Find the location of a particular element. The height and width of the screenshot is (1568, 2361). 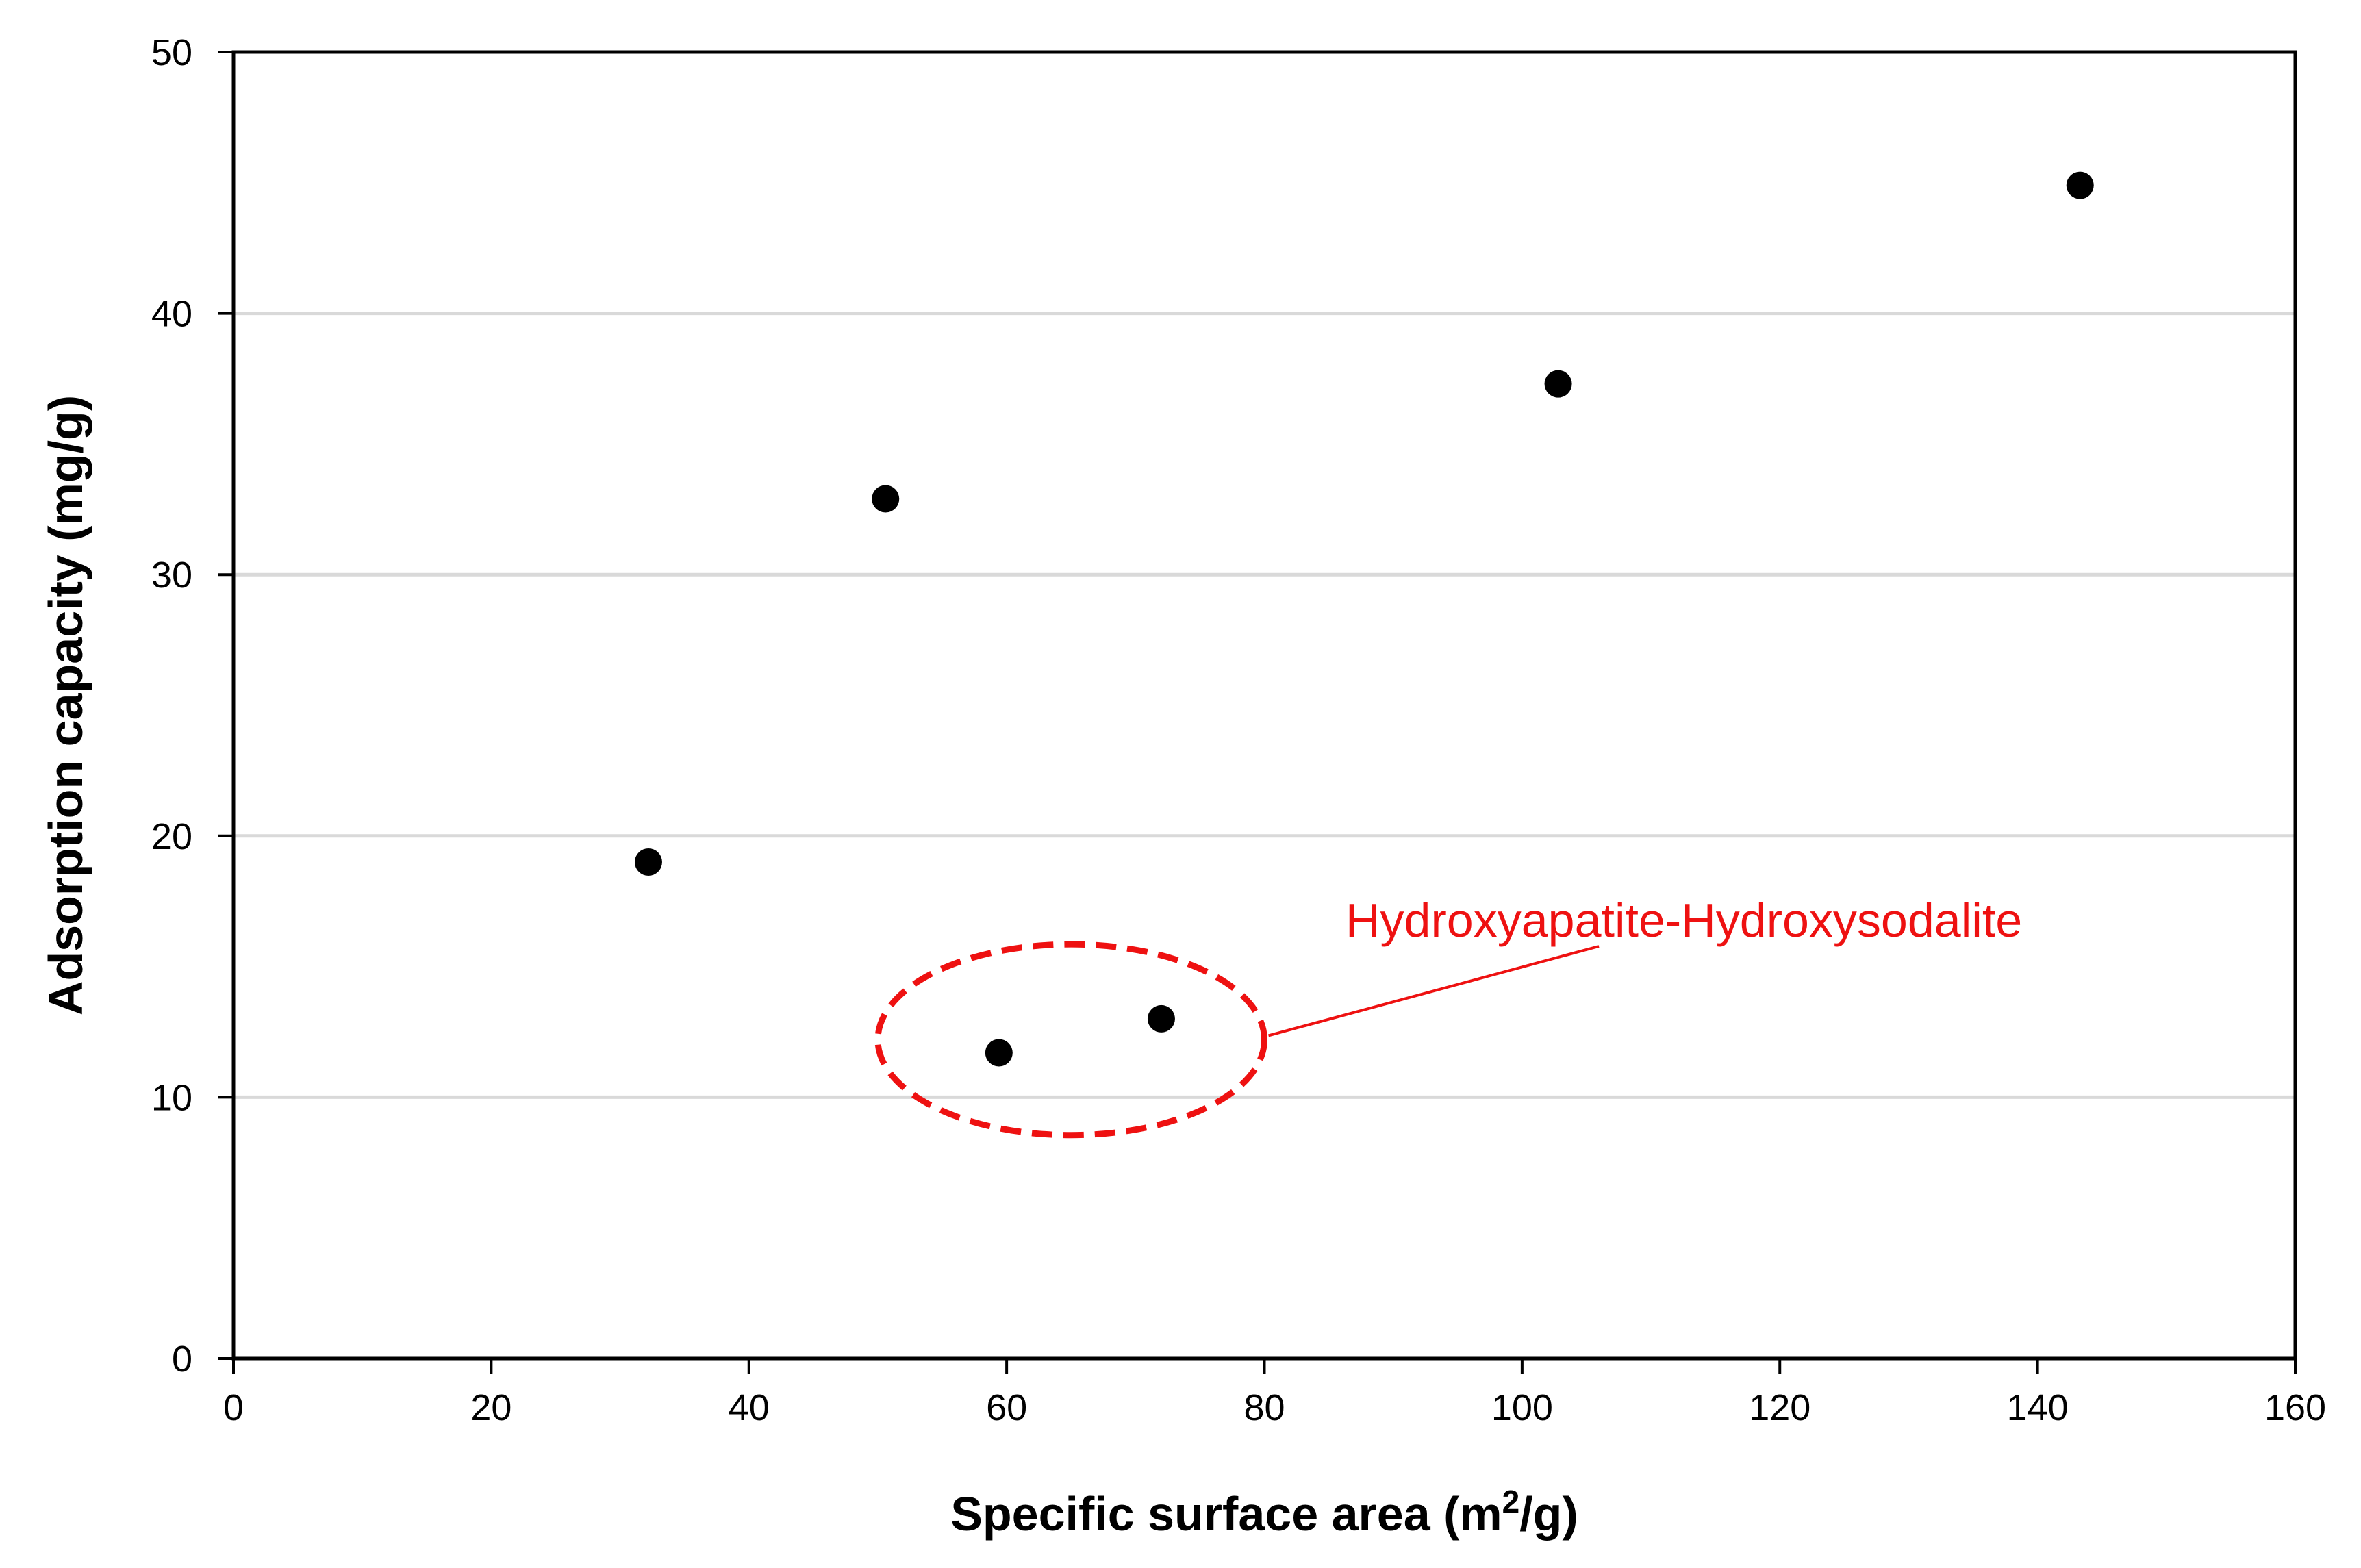

x-tick-label-160: 160 is located at coordinates (2295, 1407).